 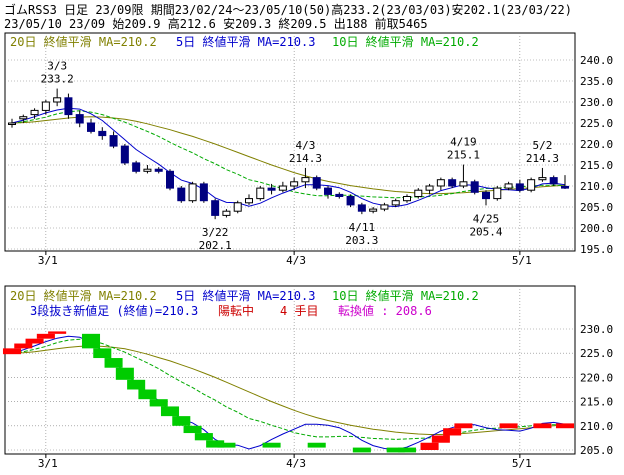 I want to click on annotation-value: 202.1, so click(x=215, y=245).